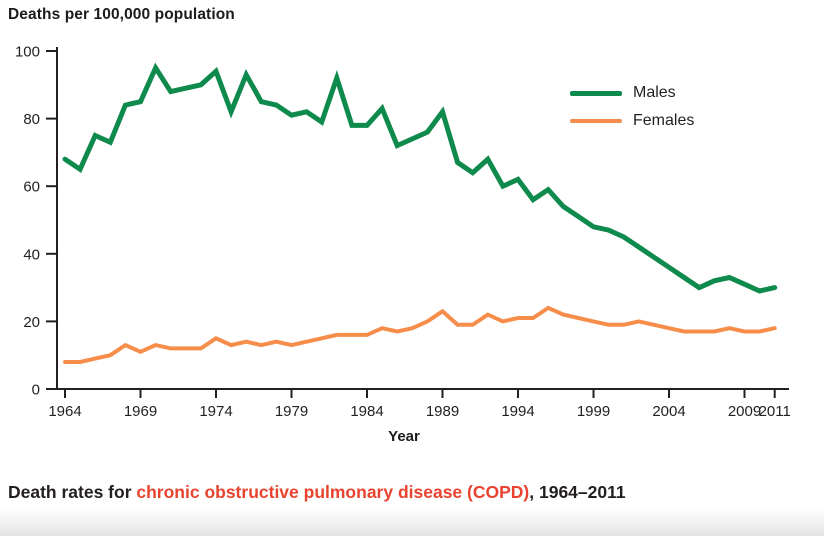 Image resolution: width=824 pixels, height=536 pixels. What do you see at coordinates (654, 92) in the screenshot?
I see `legend-label-males: Males` at bounding box center [654, 92].